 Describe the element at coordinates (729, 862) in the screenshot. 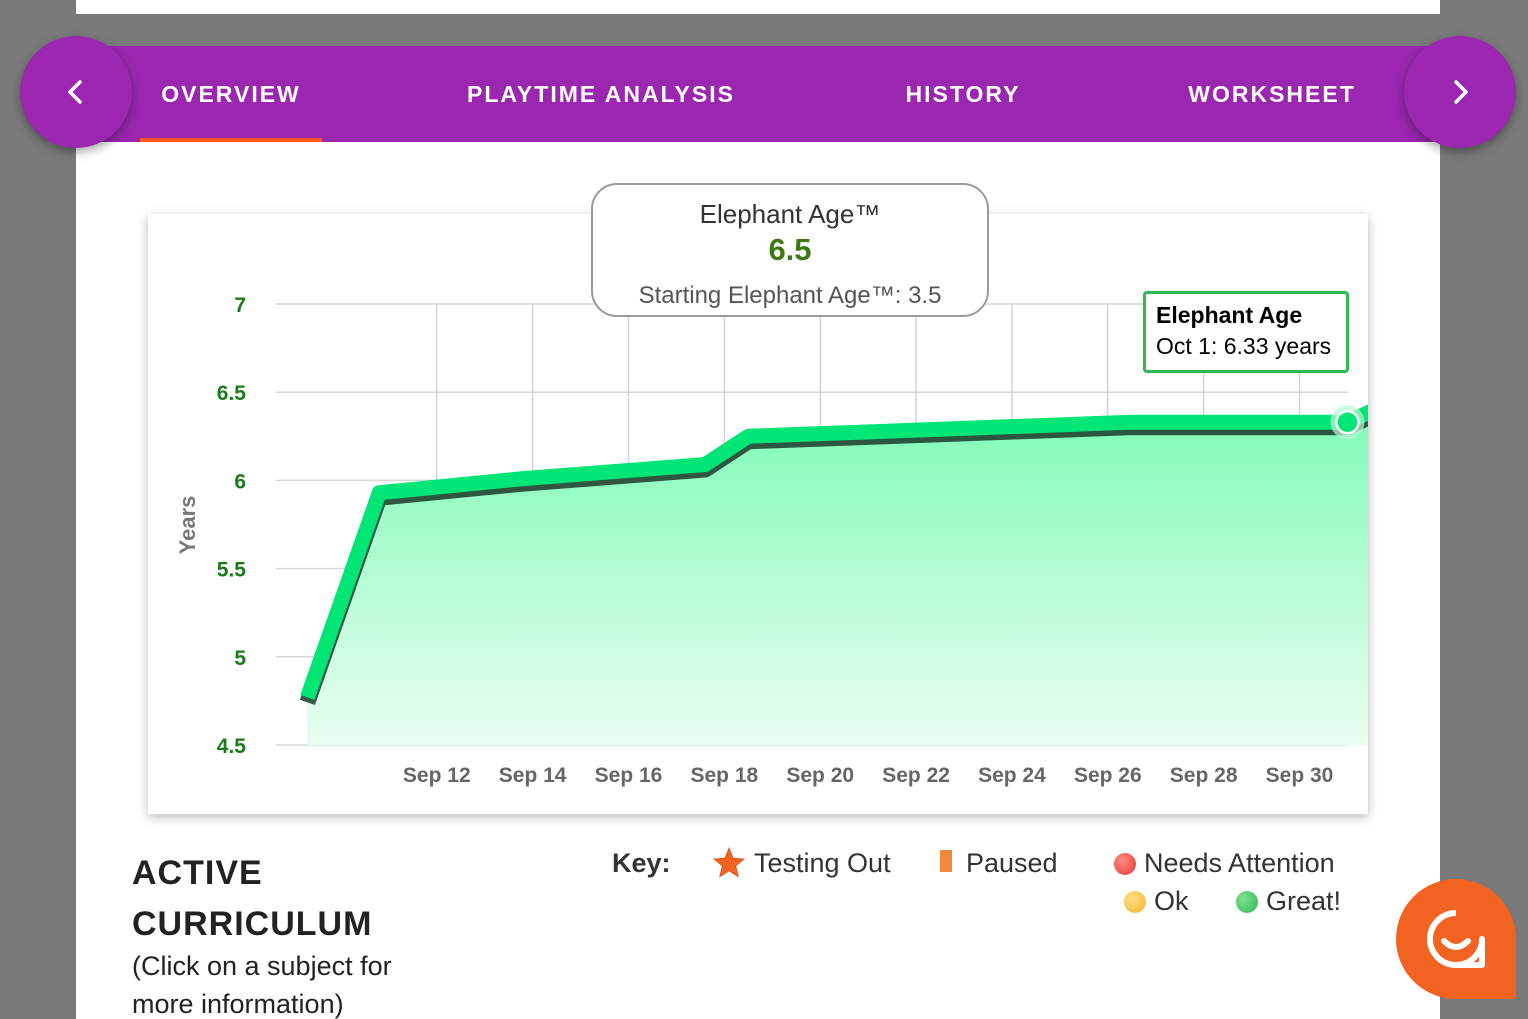

I see `star-icon` at that location.